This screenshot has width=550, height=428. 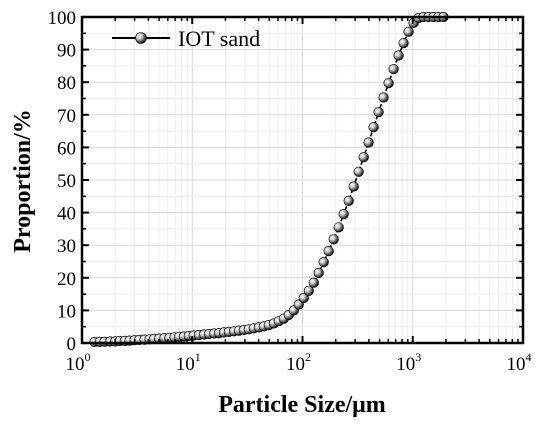 What do you see at coordinates (66, 246) in the screenshot?
I see `y-tick-label: 30` at bounding box center [66, 246].